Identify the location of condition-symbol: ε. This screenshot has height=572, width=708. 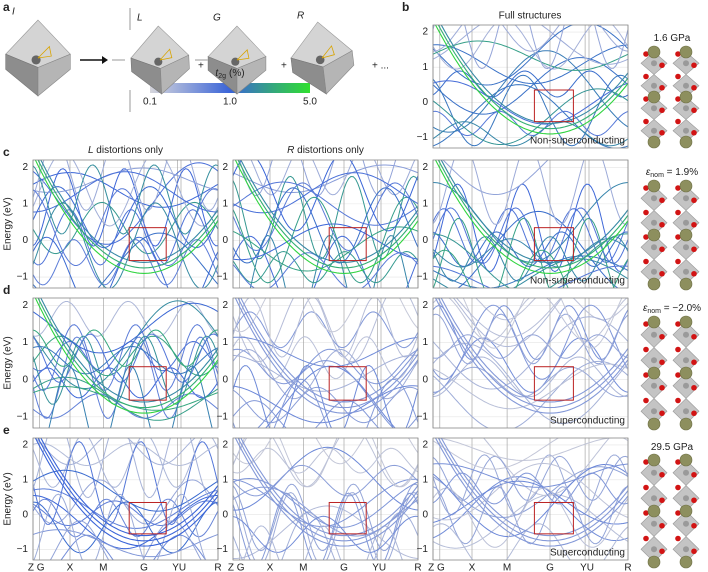
(645, 308).